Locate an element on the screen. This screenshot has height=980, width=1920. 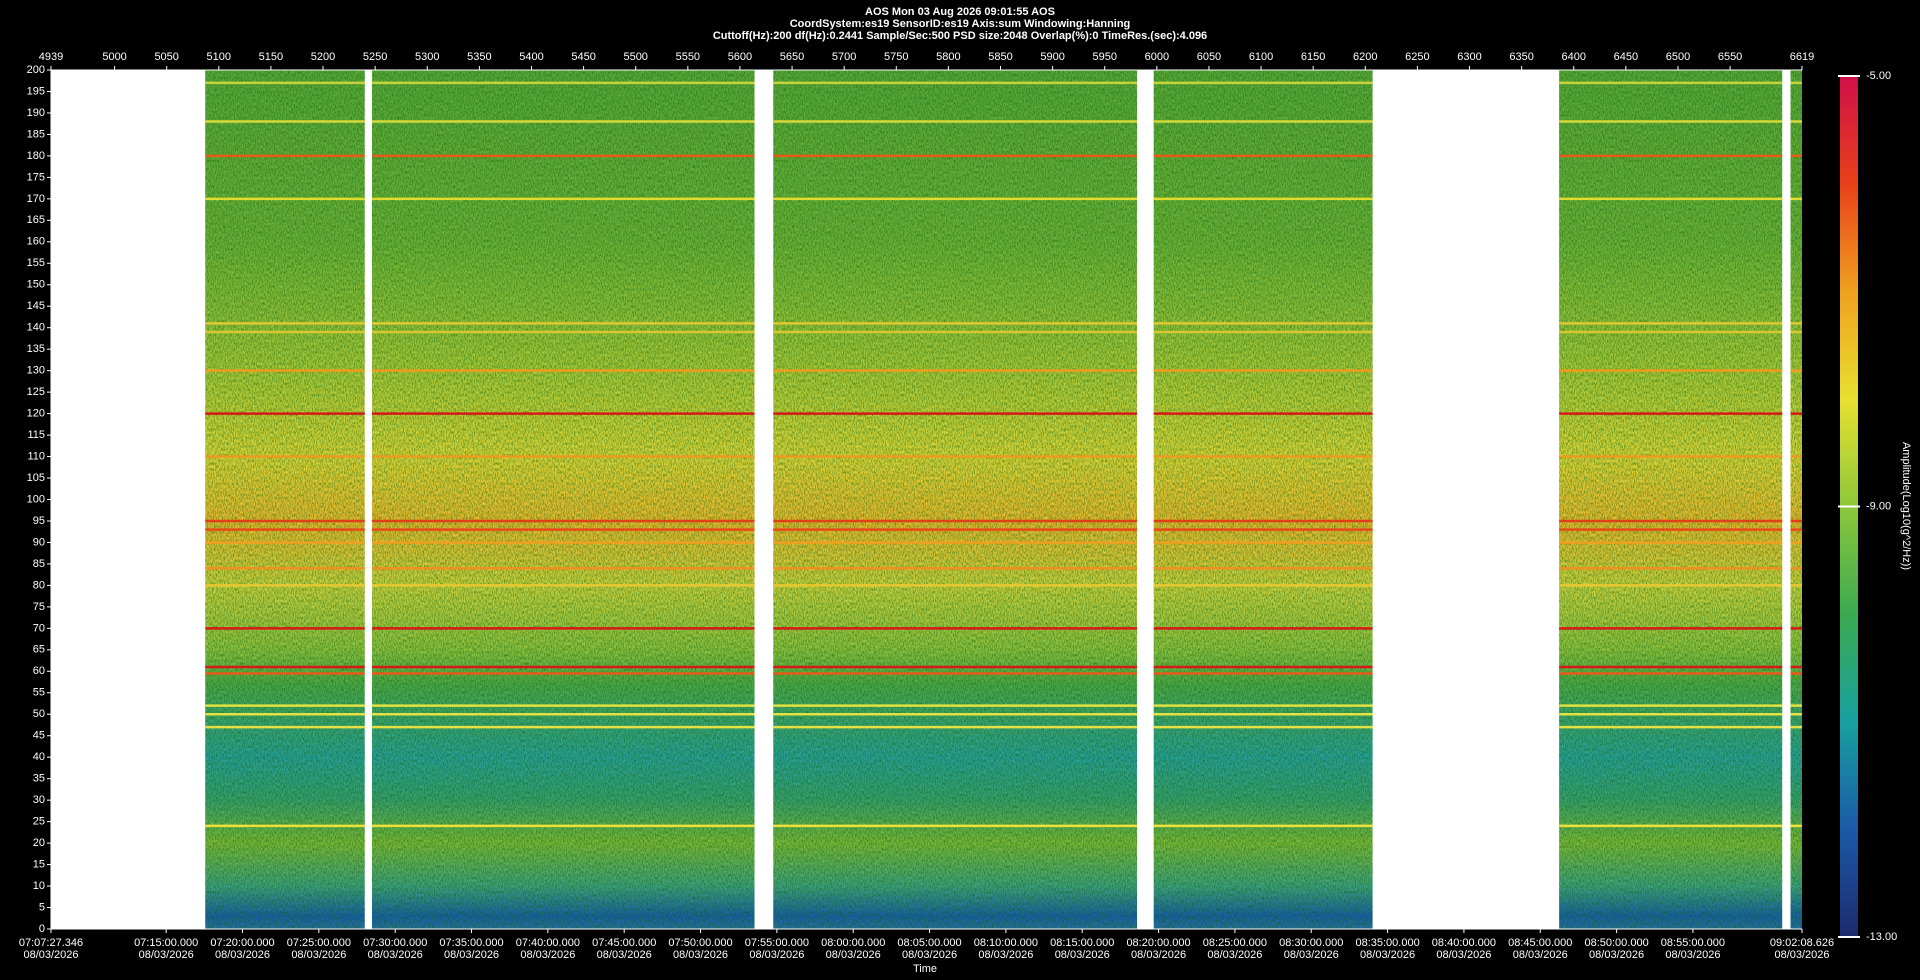
top-tick-label: 6500 is located at coordinates (1678, 57).